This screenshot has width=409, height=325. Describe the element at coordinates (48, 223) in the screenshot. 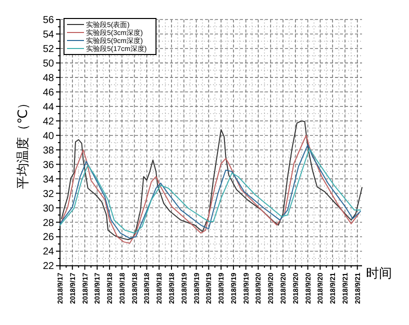

I see `y-tick-label: 28` at that location.